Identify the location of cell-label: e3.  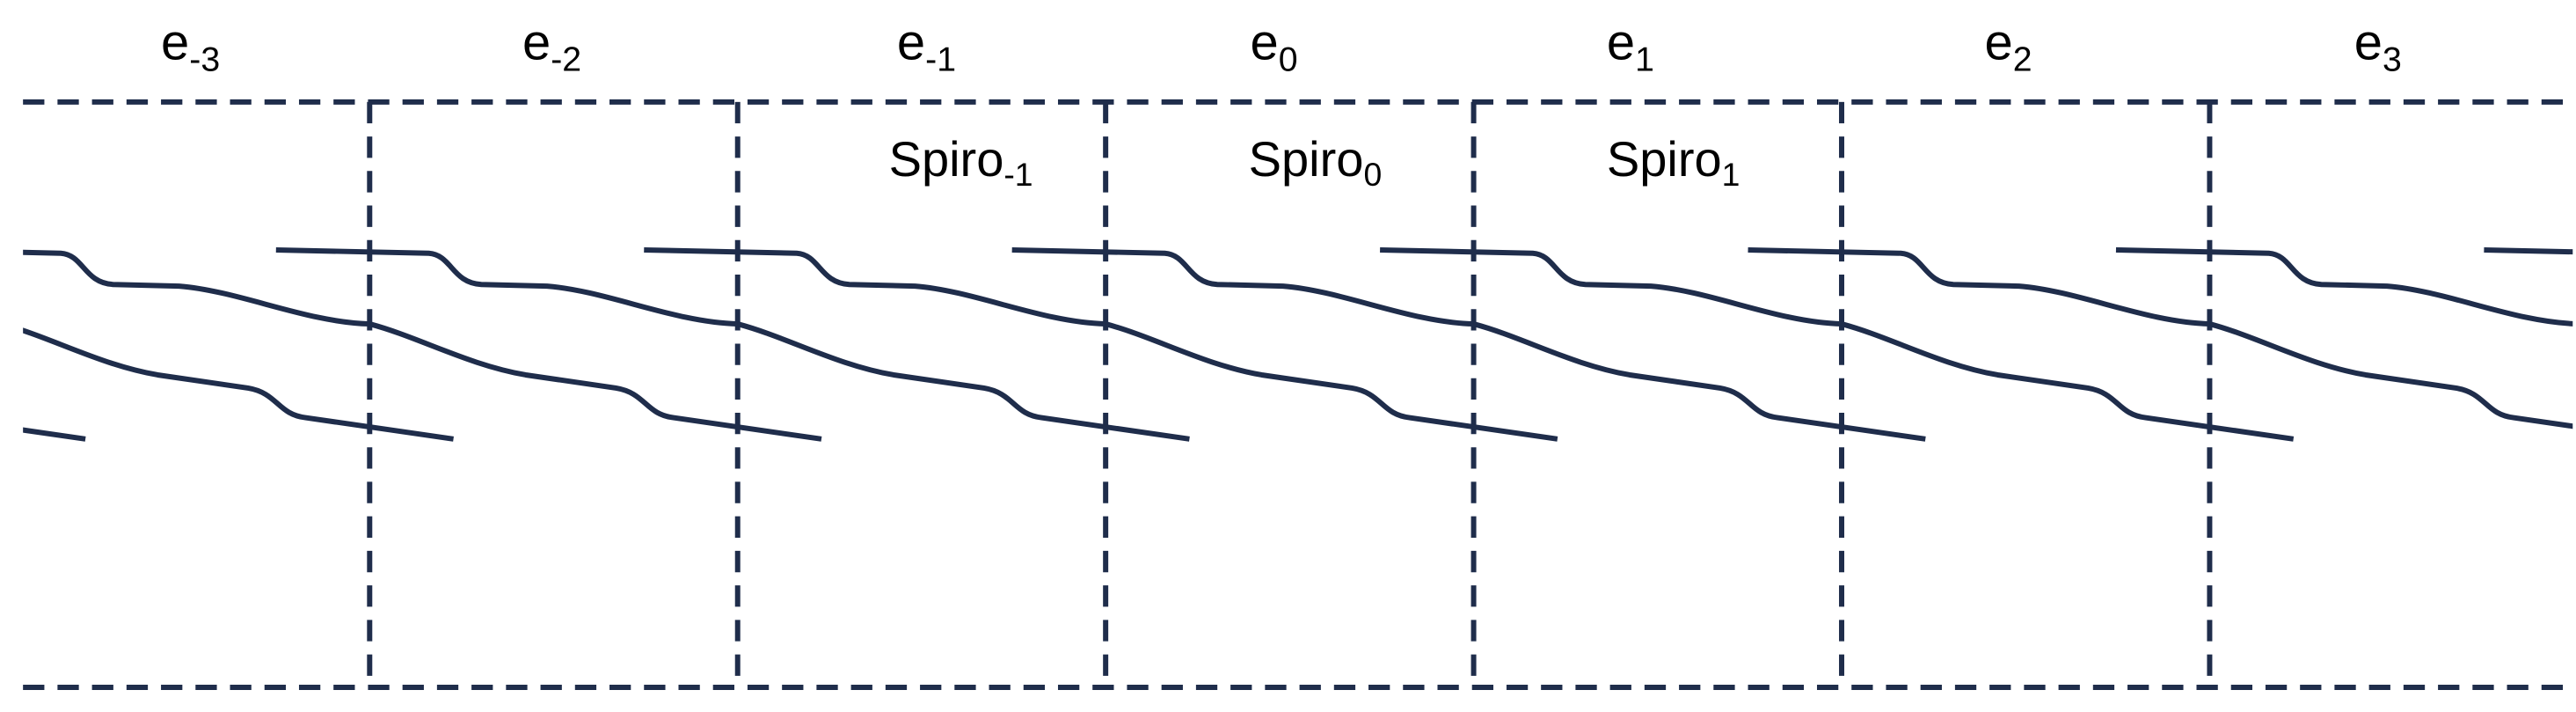
(2378, 46).